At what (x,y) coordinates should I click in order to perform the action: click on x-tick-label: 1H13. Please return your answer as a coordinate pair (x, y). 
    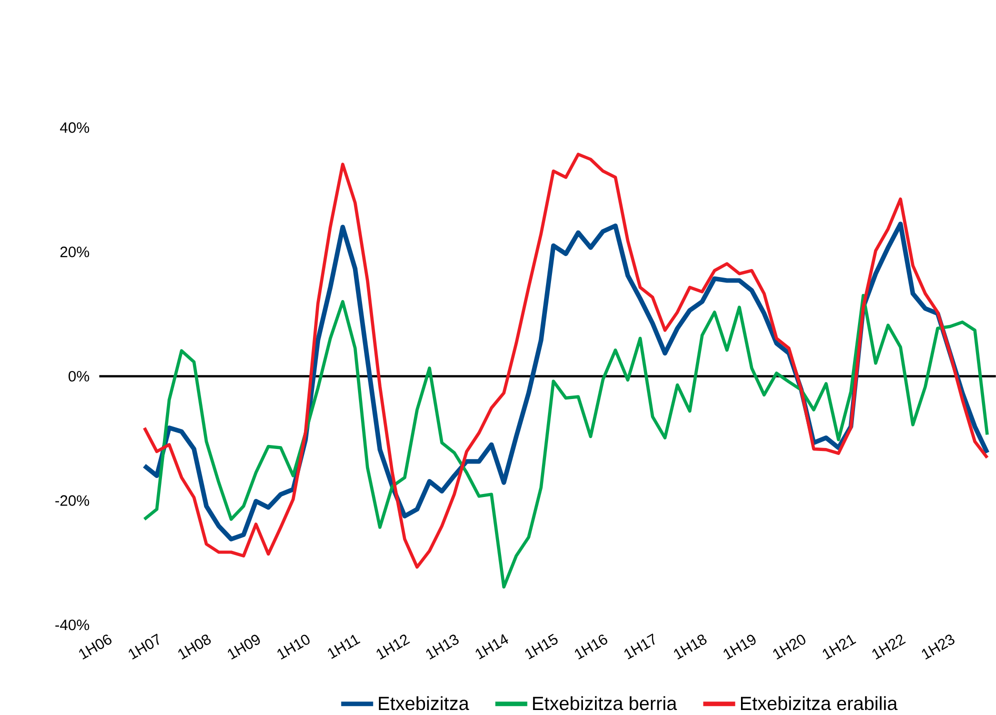
    Looking at the image, I should click on (442, 647).